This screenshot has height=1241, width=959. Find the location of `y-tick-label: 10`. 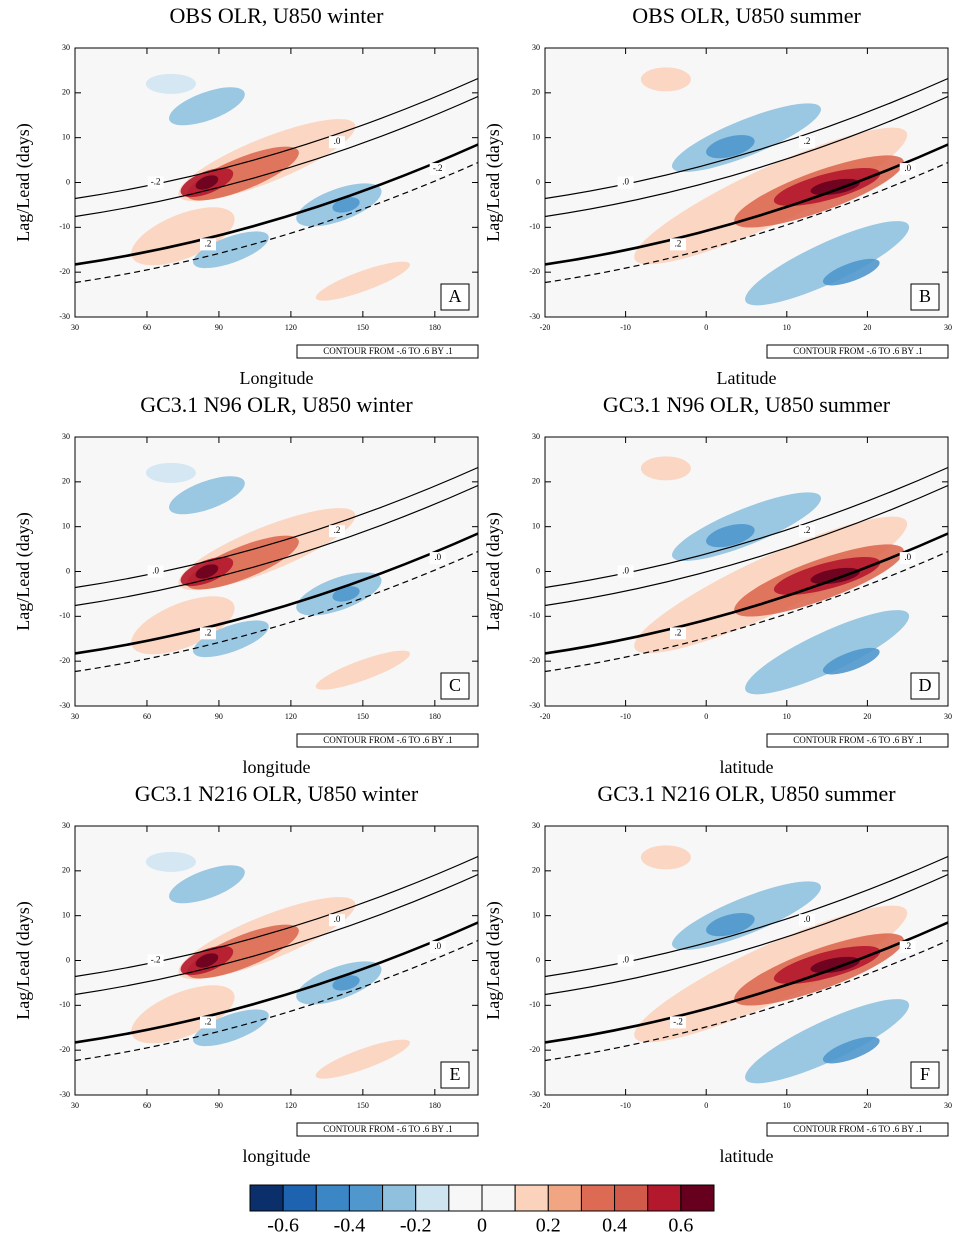

y-tick-label: 10 is located at coordinates (66, 914).